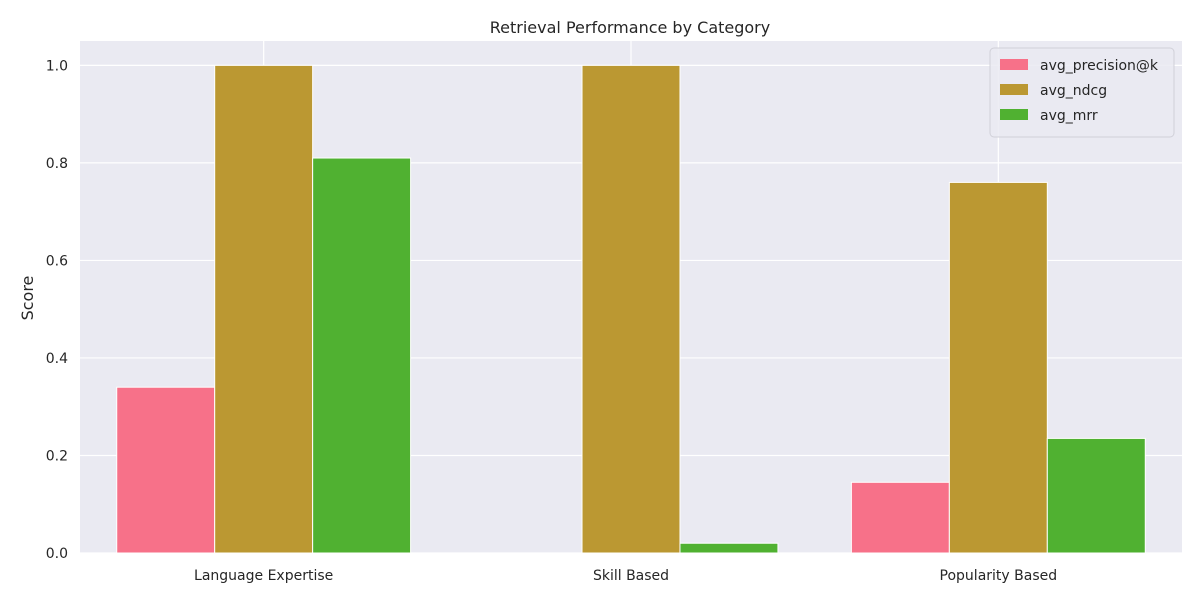 The height and width of the screenshot is (600, 1200). What do you see at coordinates (630, 27) in the screenshot?
I see `chart-title: Retrieval Performance by Category` at bounding box center [630, 27].